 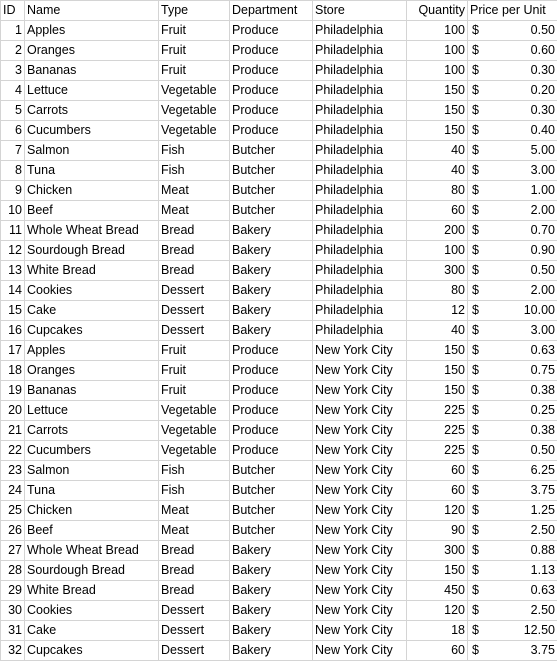 What do you see at coordinates (512, 310) in the screenshot?
I see `cell-price-per-unit: $10.00` at bounding box center [512, 310].